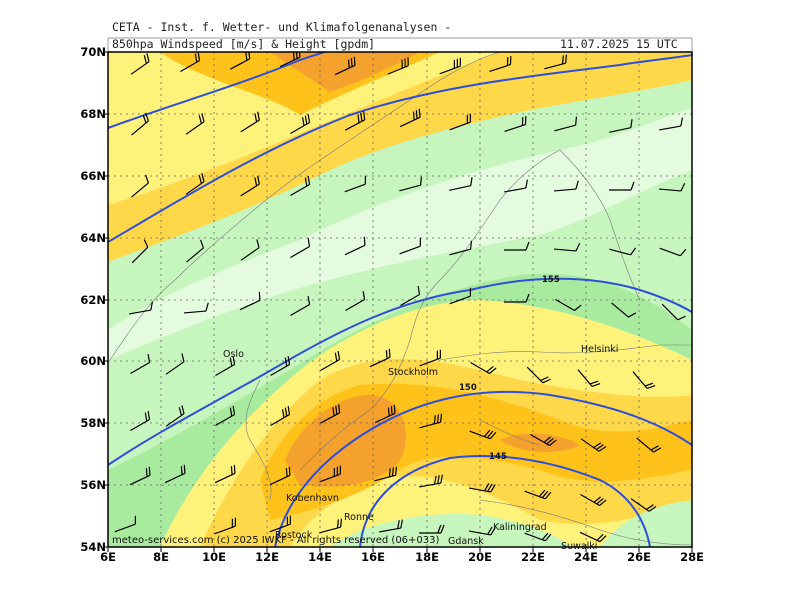 The width and height of the screenshot is (800, 600). What do you see at coordinates (520, 527) in the screenshot?
I see `city-label-kaliningrad: Kaliningrad` at bounding box center [520, 527].